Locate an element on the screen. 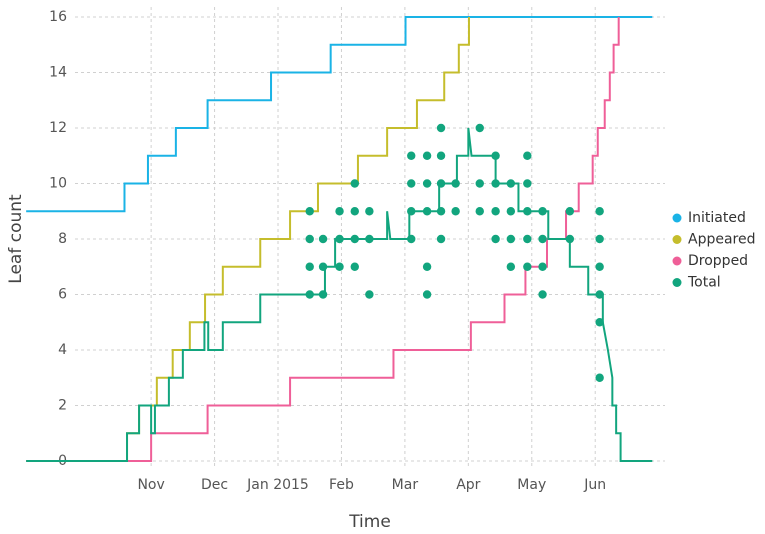  legend-label: Appeared is located at coordinates (722, 240).